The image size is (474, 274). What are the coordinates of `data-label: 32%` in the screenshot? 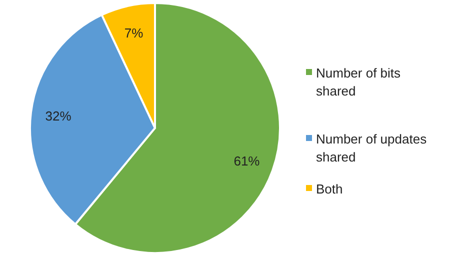 It's located at (58, 116).